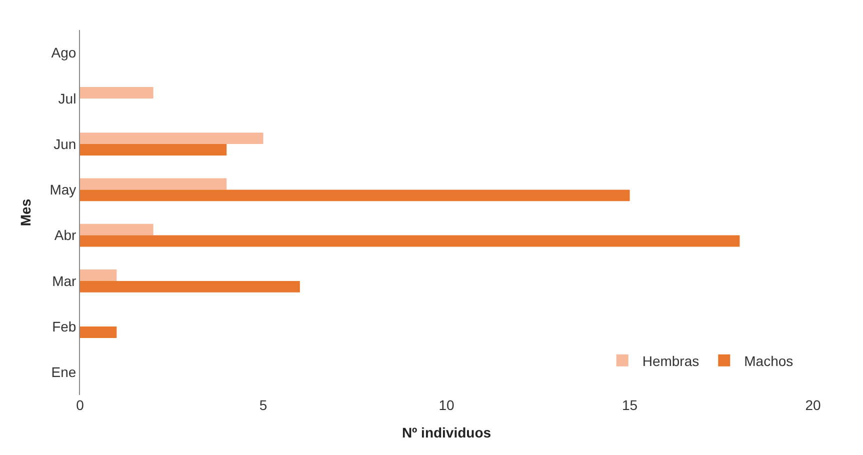  What do you see at coordinates (64, 280) in the screenshot?
I see `y-tick-label: Mar` at bounding box center [64, 280].